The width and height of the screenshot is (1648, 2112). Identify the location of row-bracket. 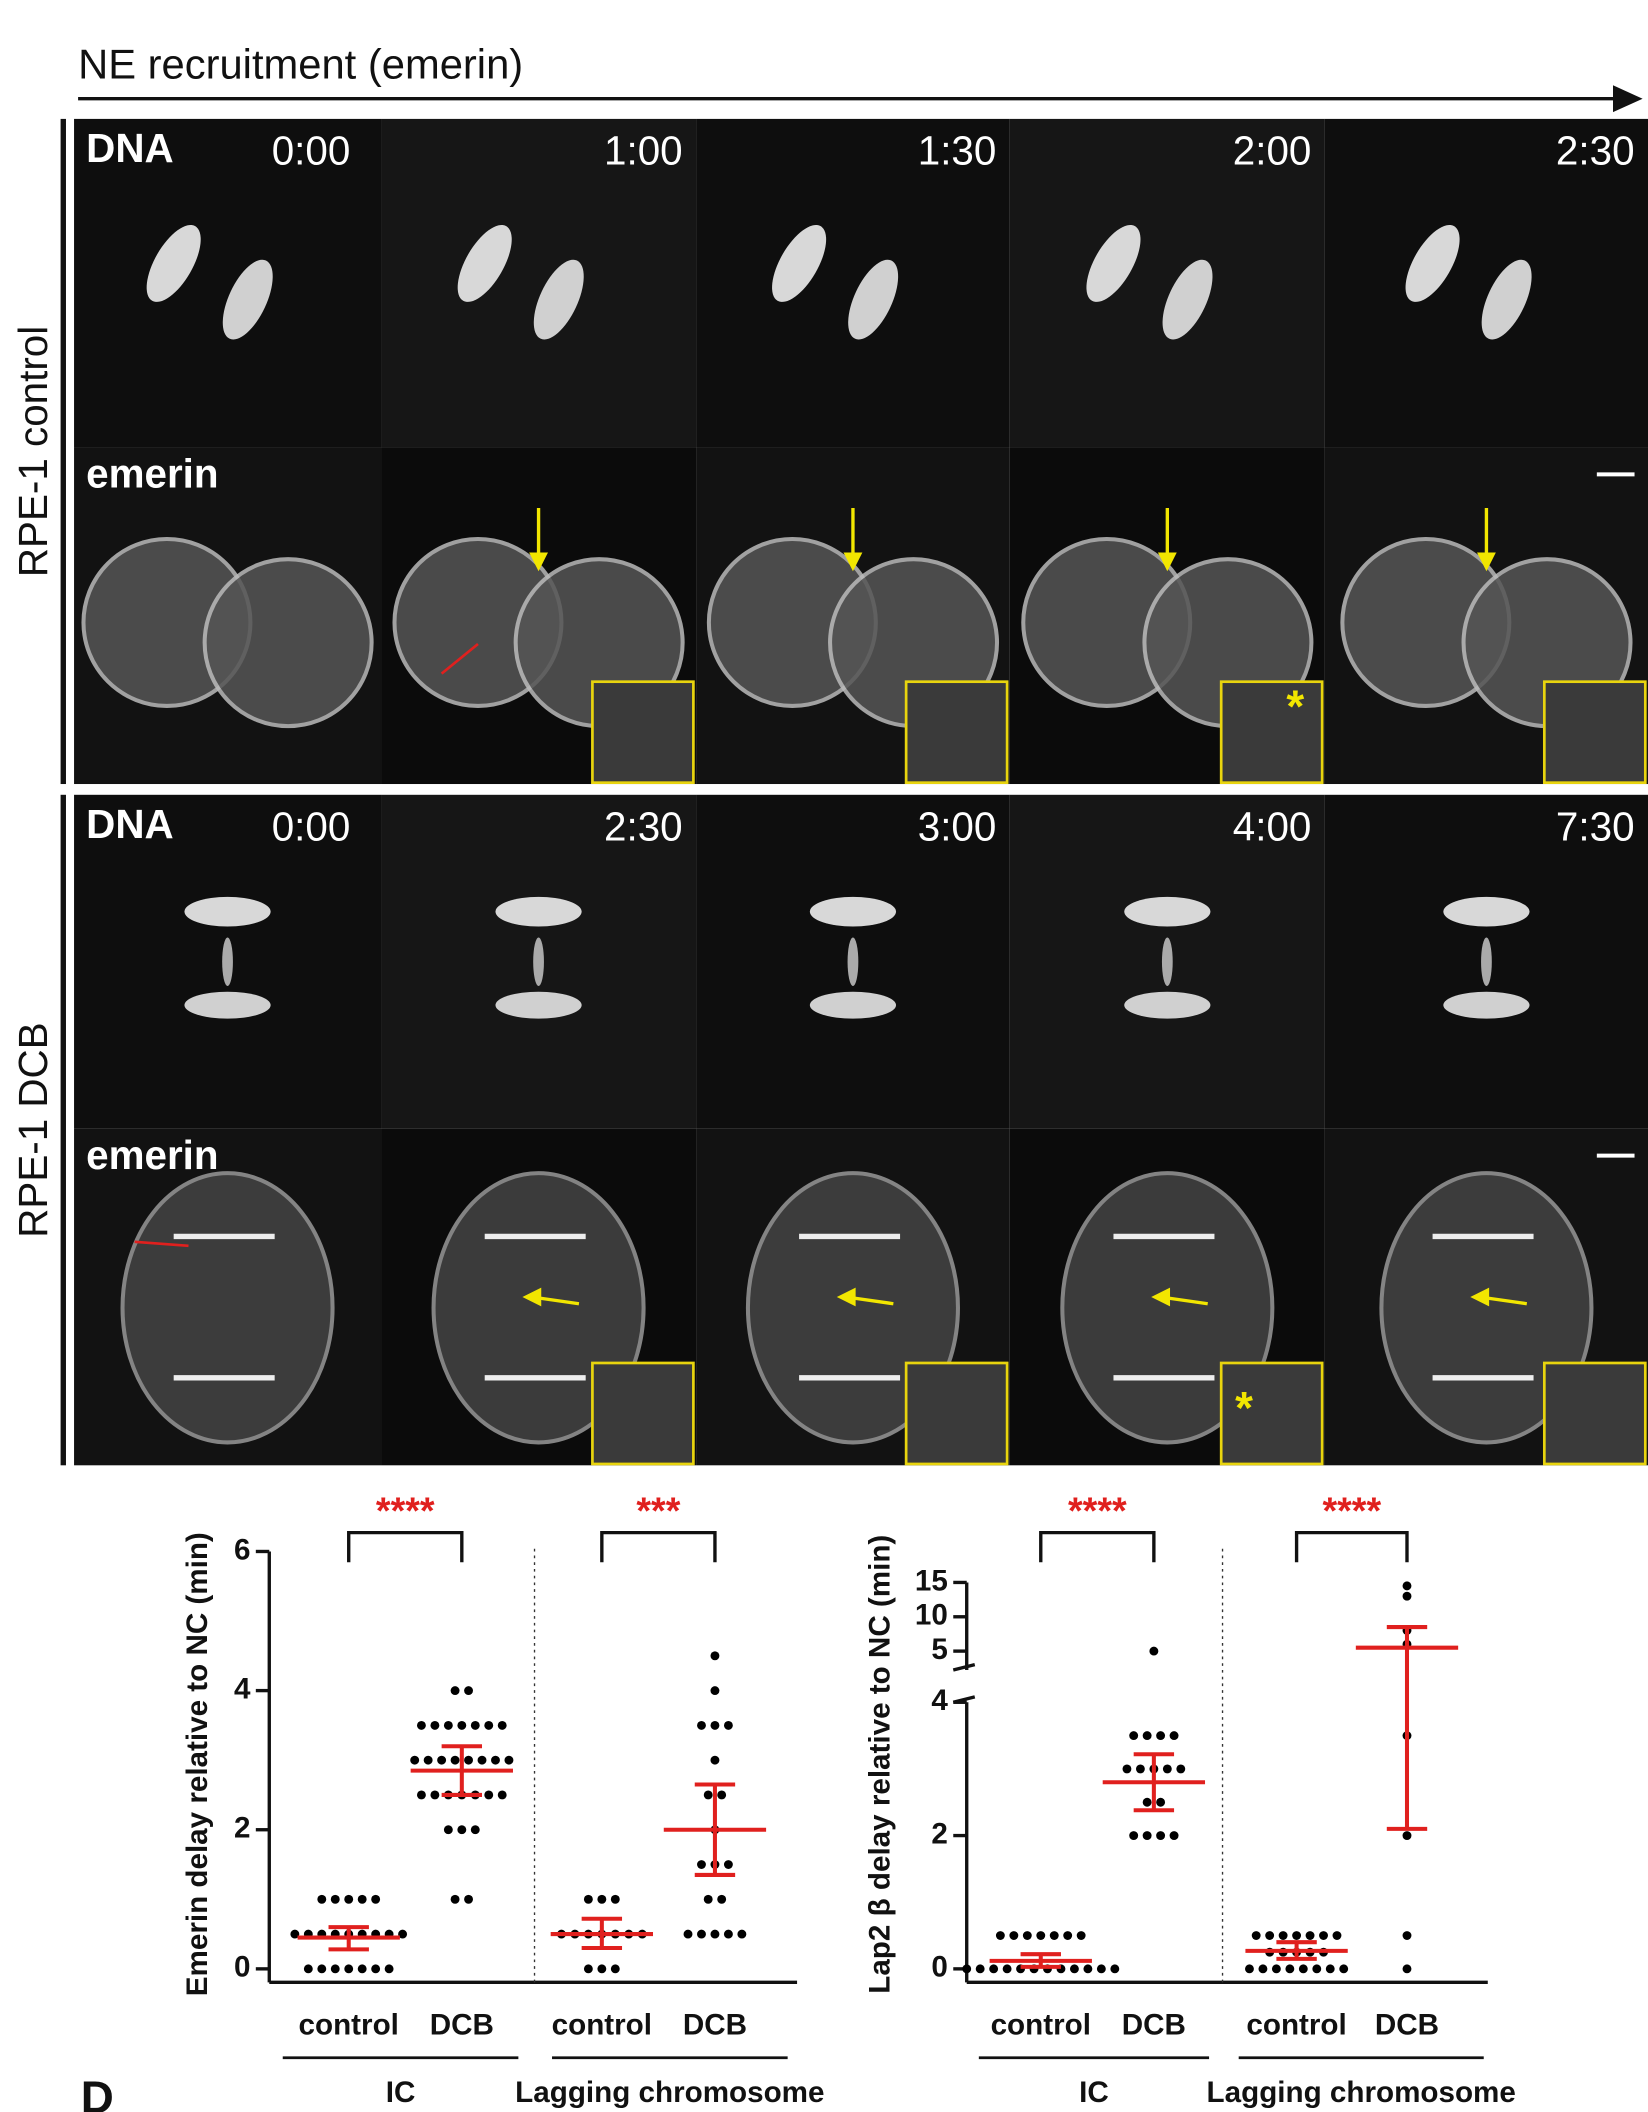
(63, 1130).